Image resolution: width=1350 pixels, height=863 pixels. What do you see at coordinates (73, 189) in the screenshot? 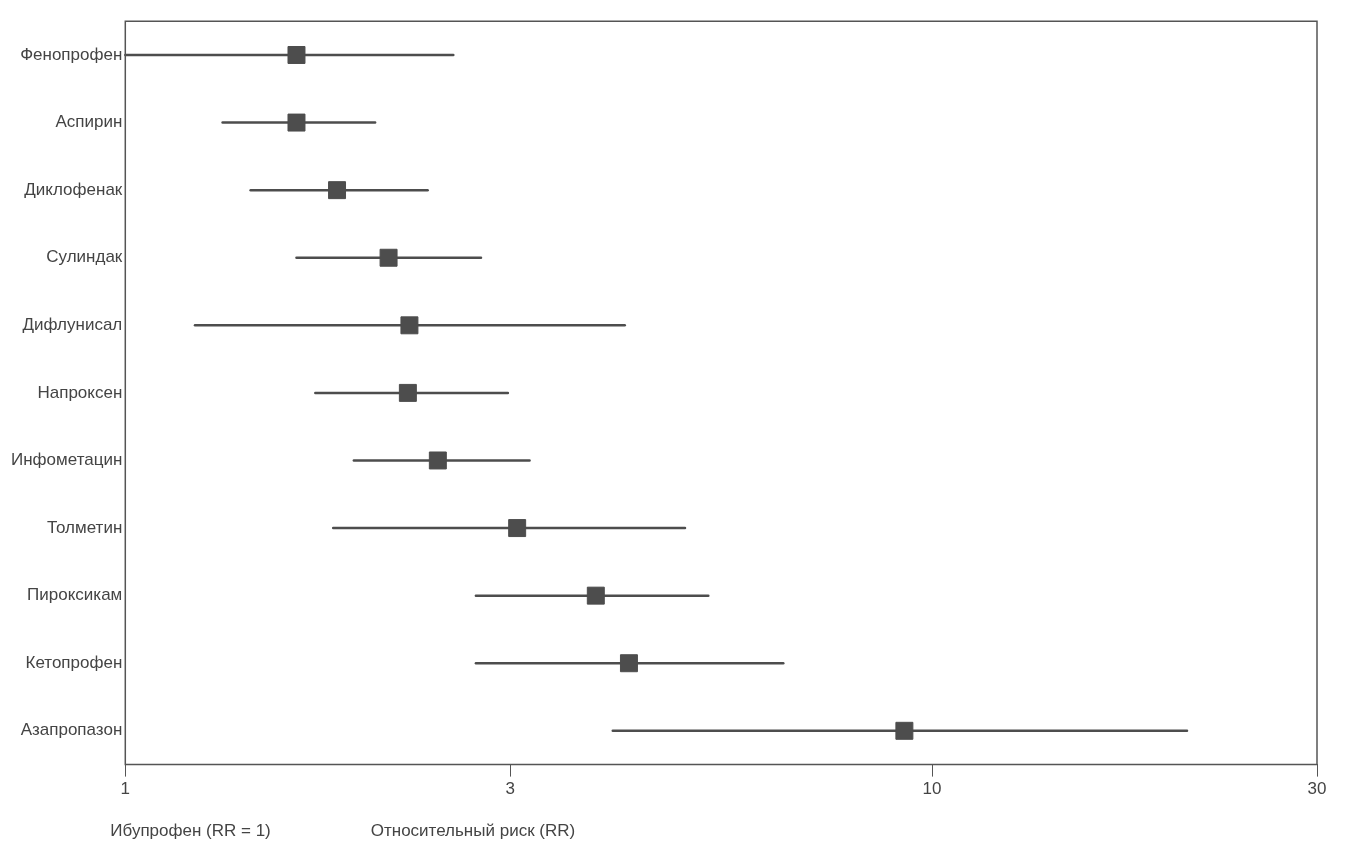
I see `y-tick-label: Диклофенак` at bounding box center [73, 189].